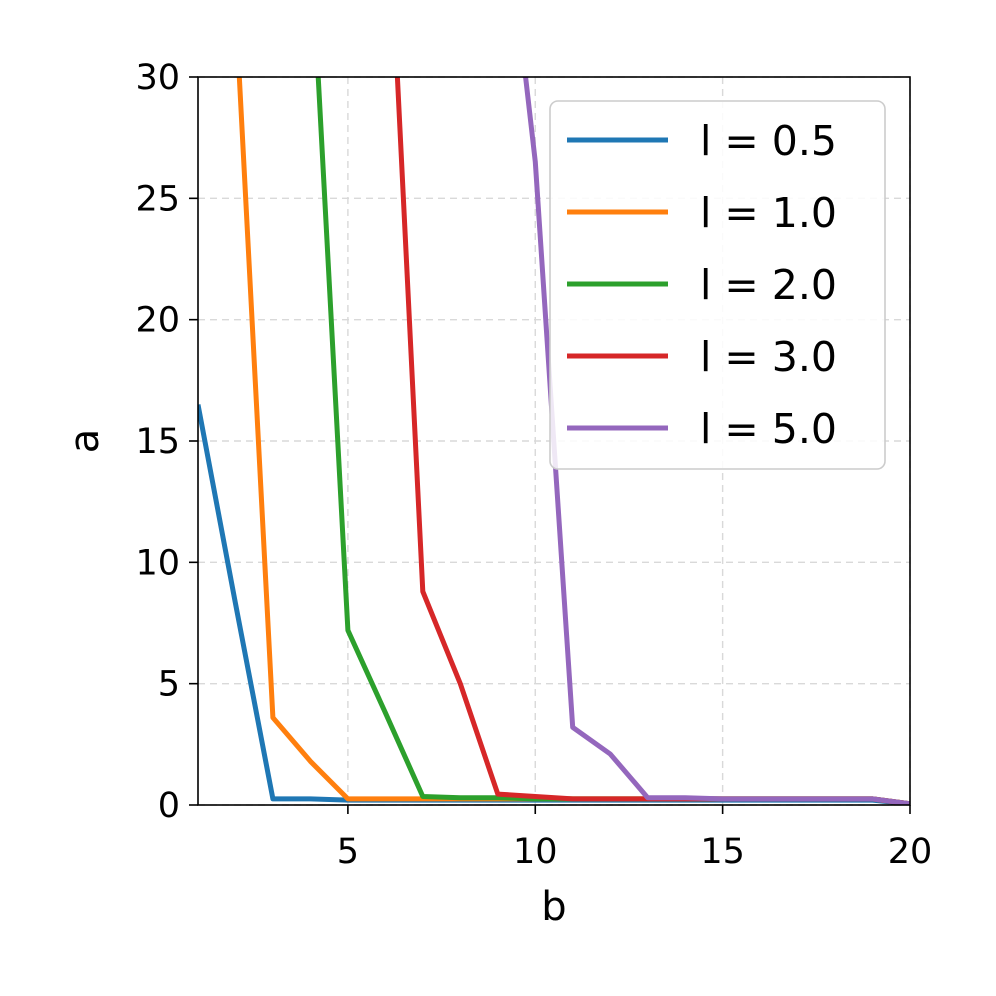 The height and width of the screenshot is (996, 996). What do you see at coordinates (768, 213) in the screenshot?
I see `legend-label: l = 1.0` at bounding box center [768, 213].